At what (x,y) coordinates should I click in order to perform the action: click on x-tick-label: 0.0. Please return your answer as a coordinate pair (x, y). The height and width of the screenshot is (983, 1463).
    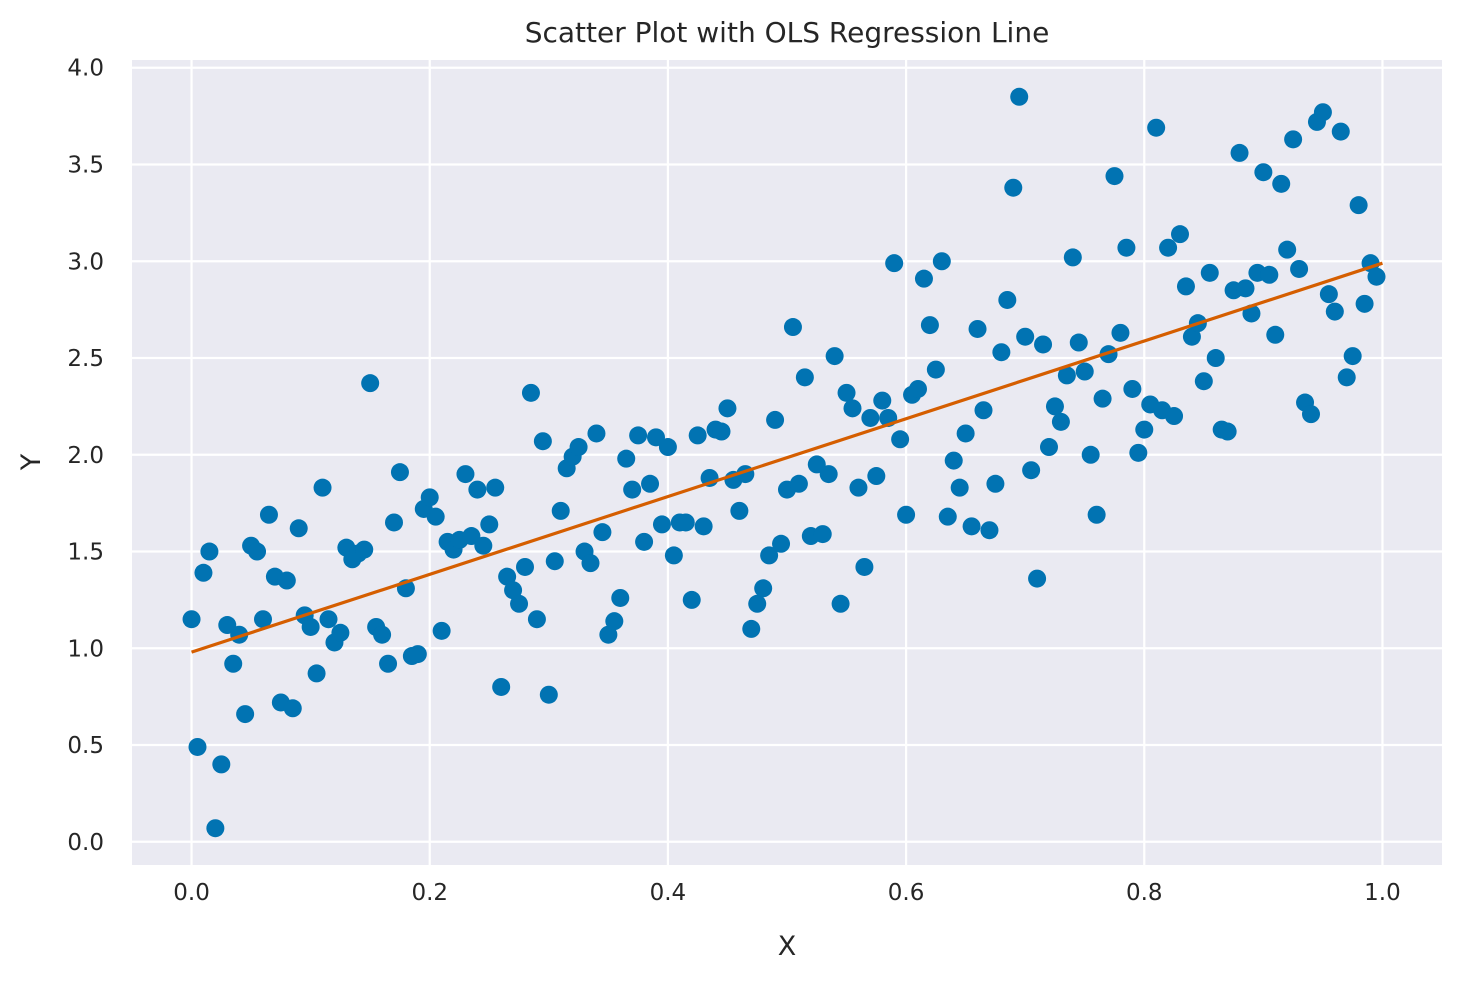
    Looking at the image, I should click on (191, 893).